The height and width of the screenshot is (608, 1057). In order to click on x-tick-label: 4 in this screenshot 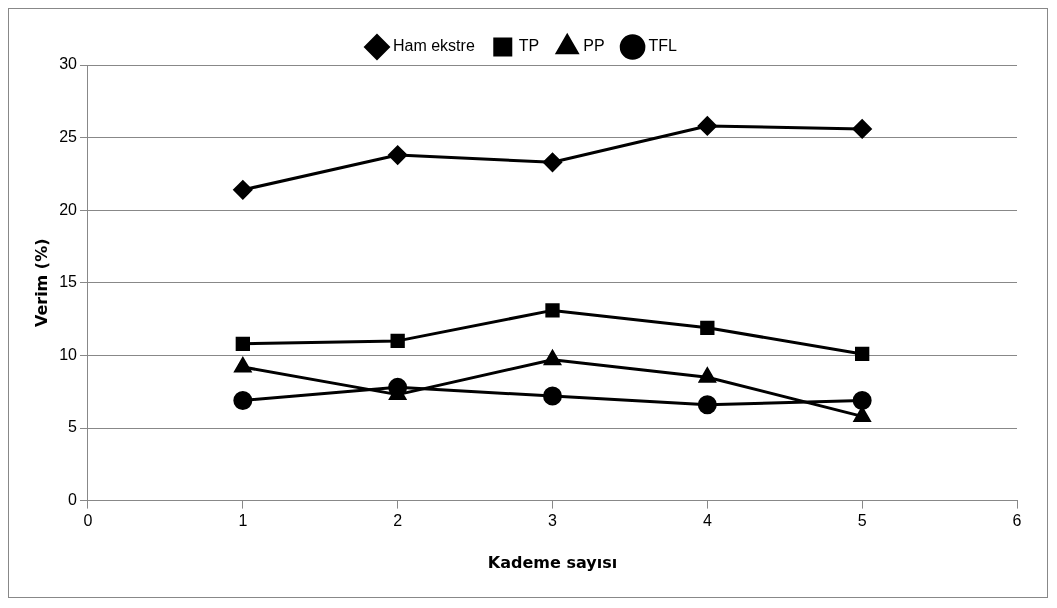, I will do `click(707, 520)`.